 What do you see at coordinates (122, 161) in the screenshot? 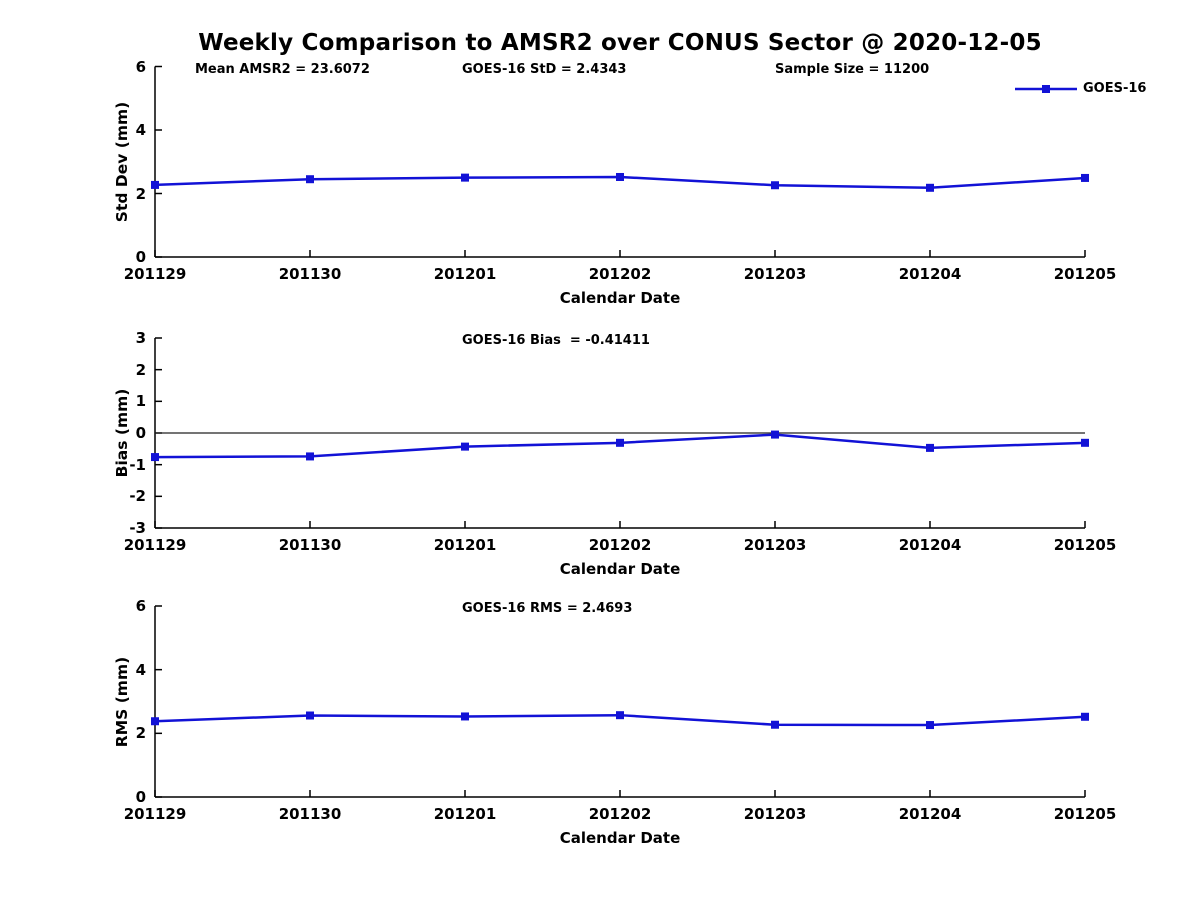
I see `y-axis-label: Std Dev (mm)` at bounding box center [122, 161].